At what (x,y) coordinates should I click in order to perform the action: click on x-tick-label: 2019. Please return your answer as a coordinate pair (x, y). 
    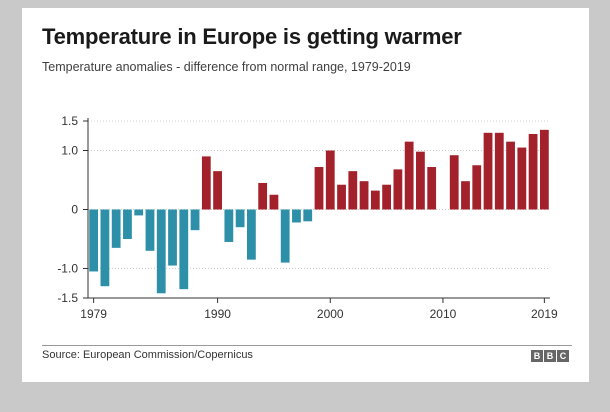
    Looking at the image, I should click on (544, 314).